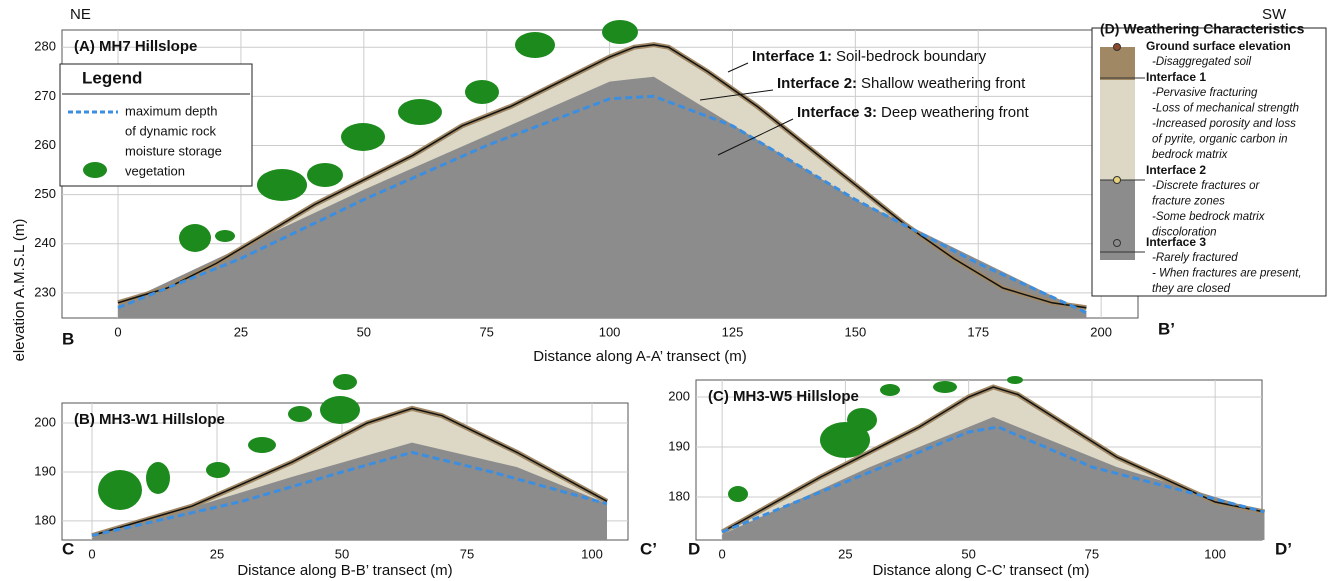  What do you see at coordinates (1117, 220) in the screenshot?
I see `bedrock-column` at bounding box center [1117, 220].